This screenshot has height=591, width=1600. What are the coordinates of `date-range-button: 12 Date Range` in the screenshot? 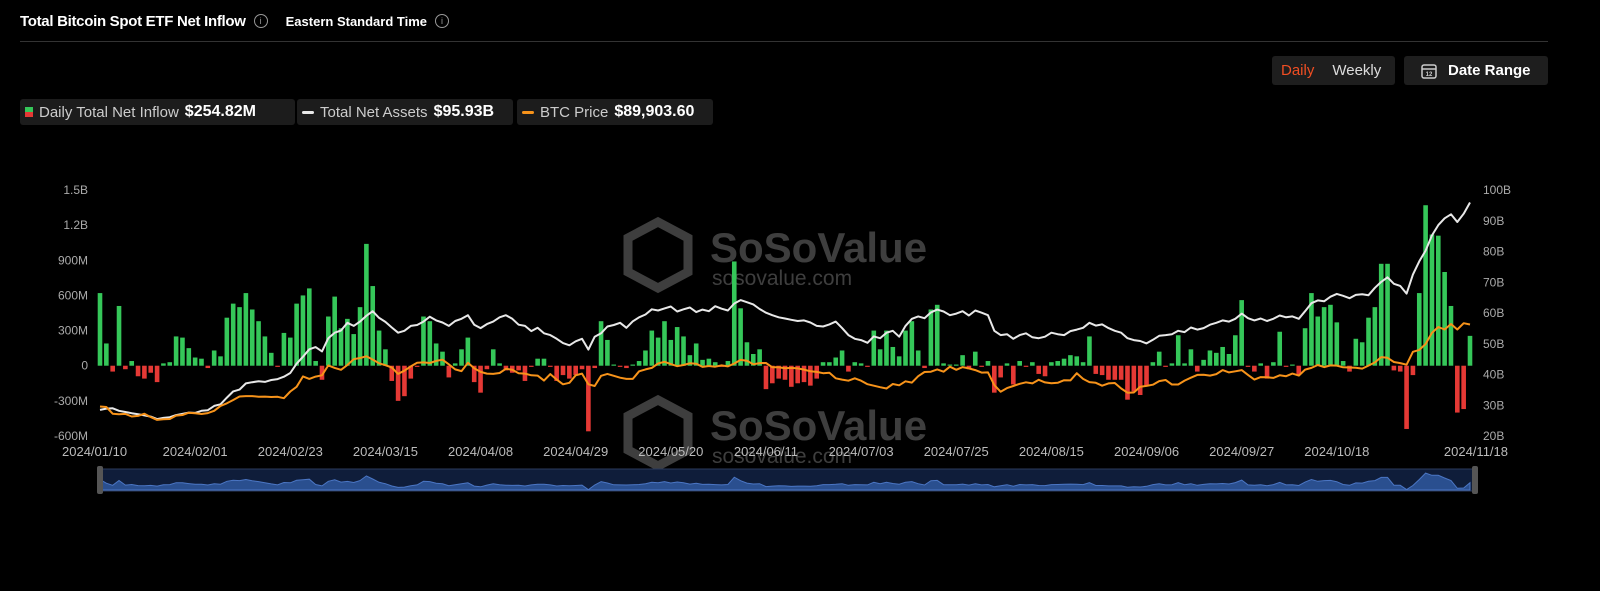 It's located at (1476, 70).